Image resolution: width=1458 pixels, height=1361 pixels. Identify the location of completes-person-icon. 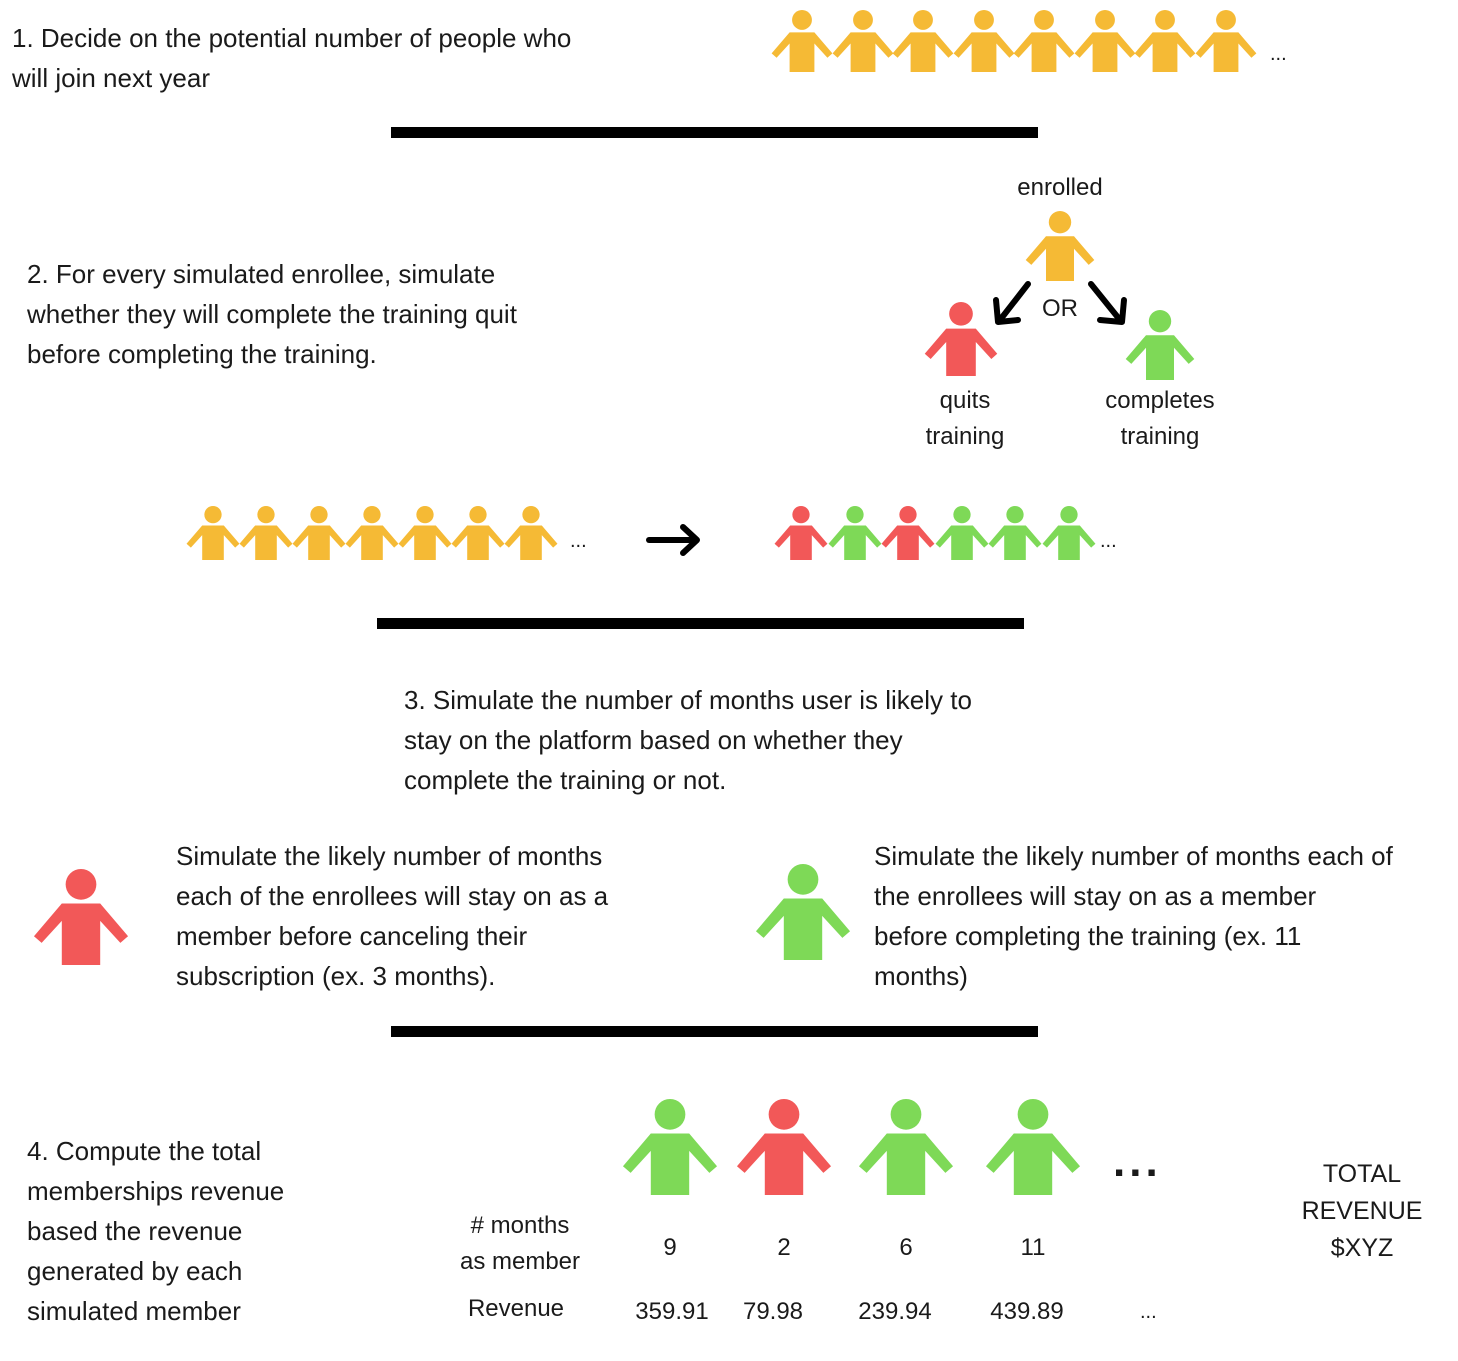
(1160, 345).